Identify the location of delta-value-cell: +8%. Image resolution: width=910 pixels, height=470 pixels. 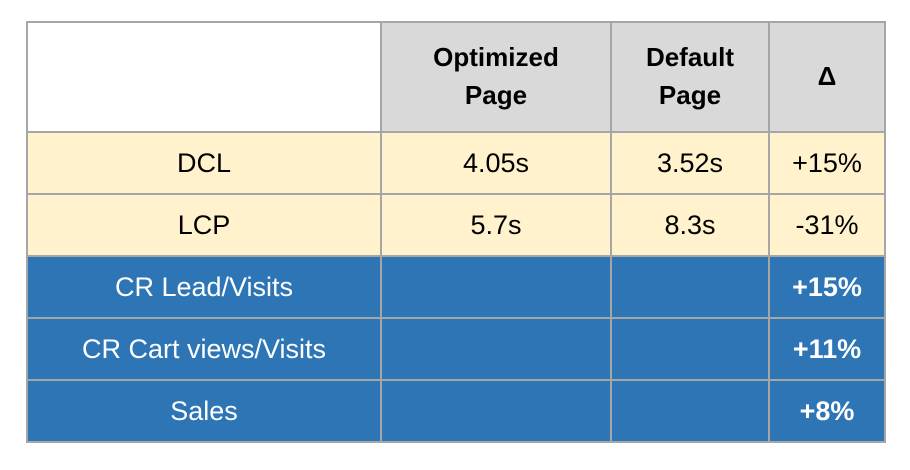
(827, 411).